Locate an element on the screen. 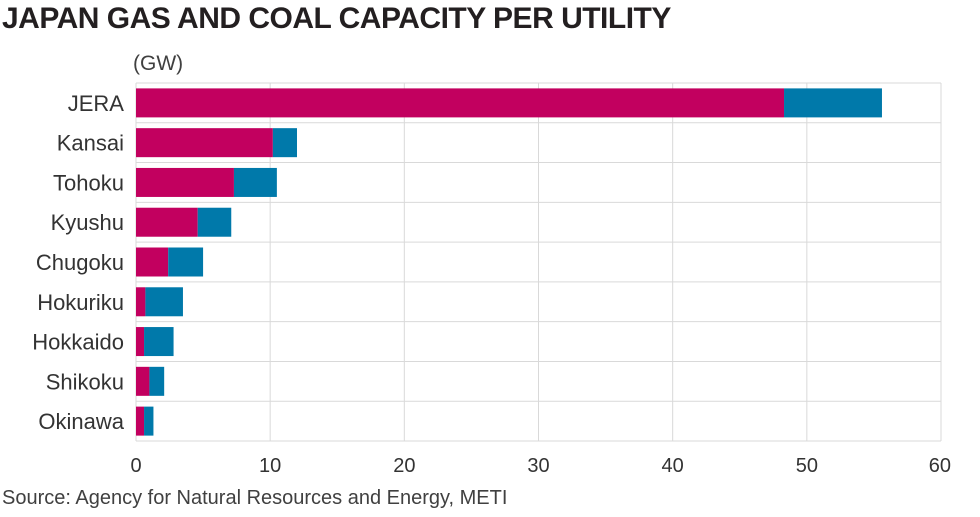 Image resolution: width=980 pixels, height=517 pixels. x-tick-label: 20 is located at coordinates (404, 466).